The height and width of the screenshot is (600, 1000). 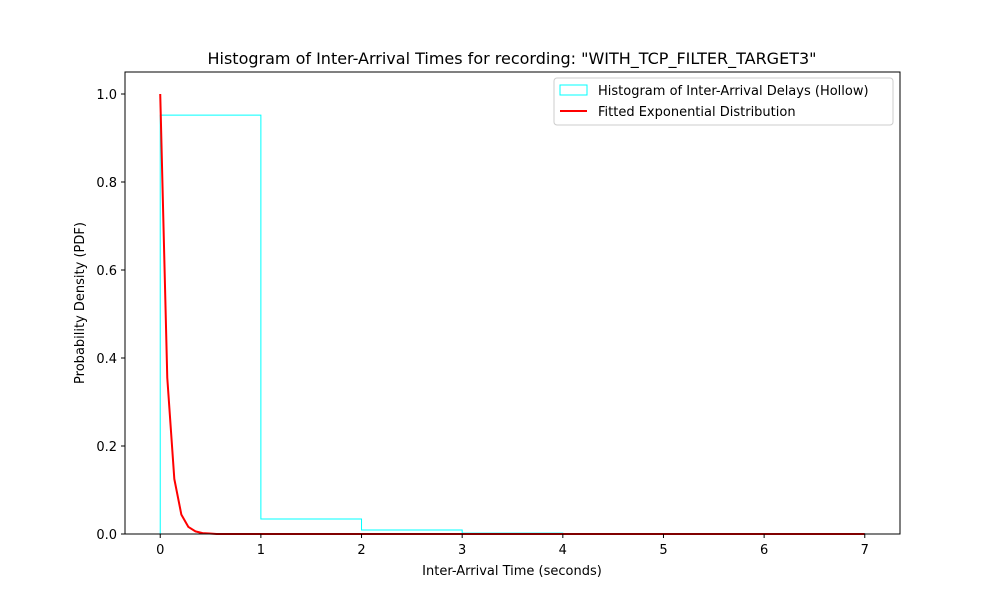 What do you see at coordinates (361, 550) in the screenshot?
I see `x-tick-label: 2` at bounding box center [361, 550].